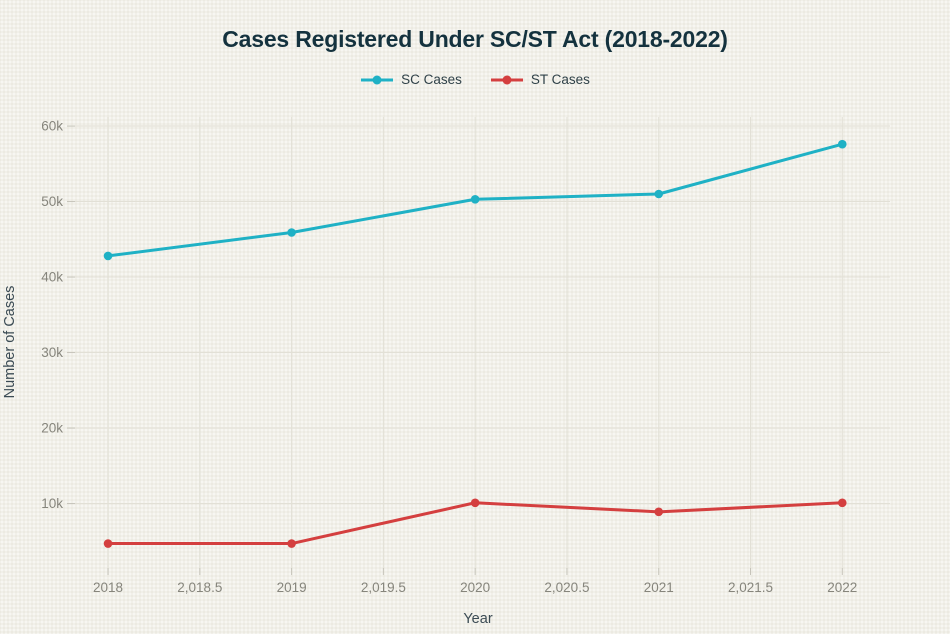 The image size is (950, 634). I want to click on data-point-st-cases-2018, so click(108, 543).